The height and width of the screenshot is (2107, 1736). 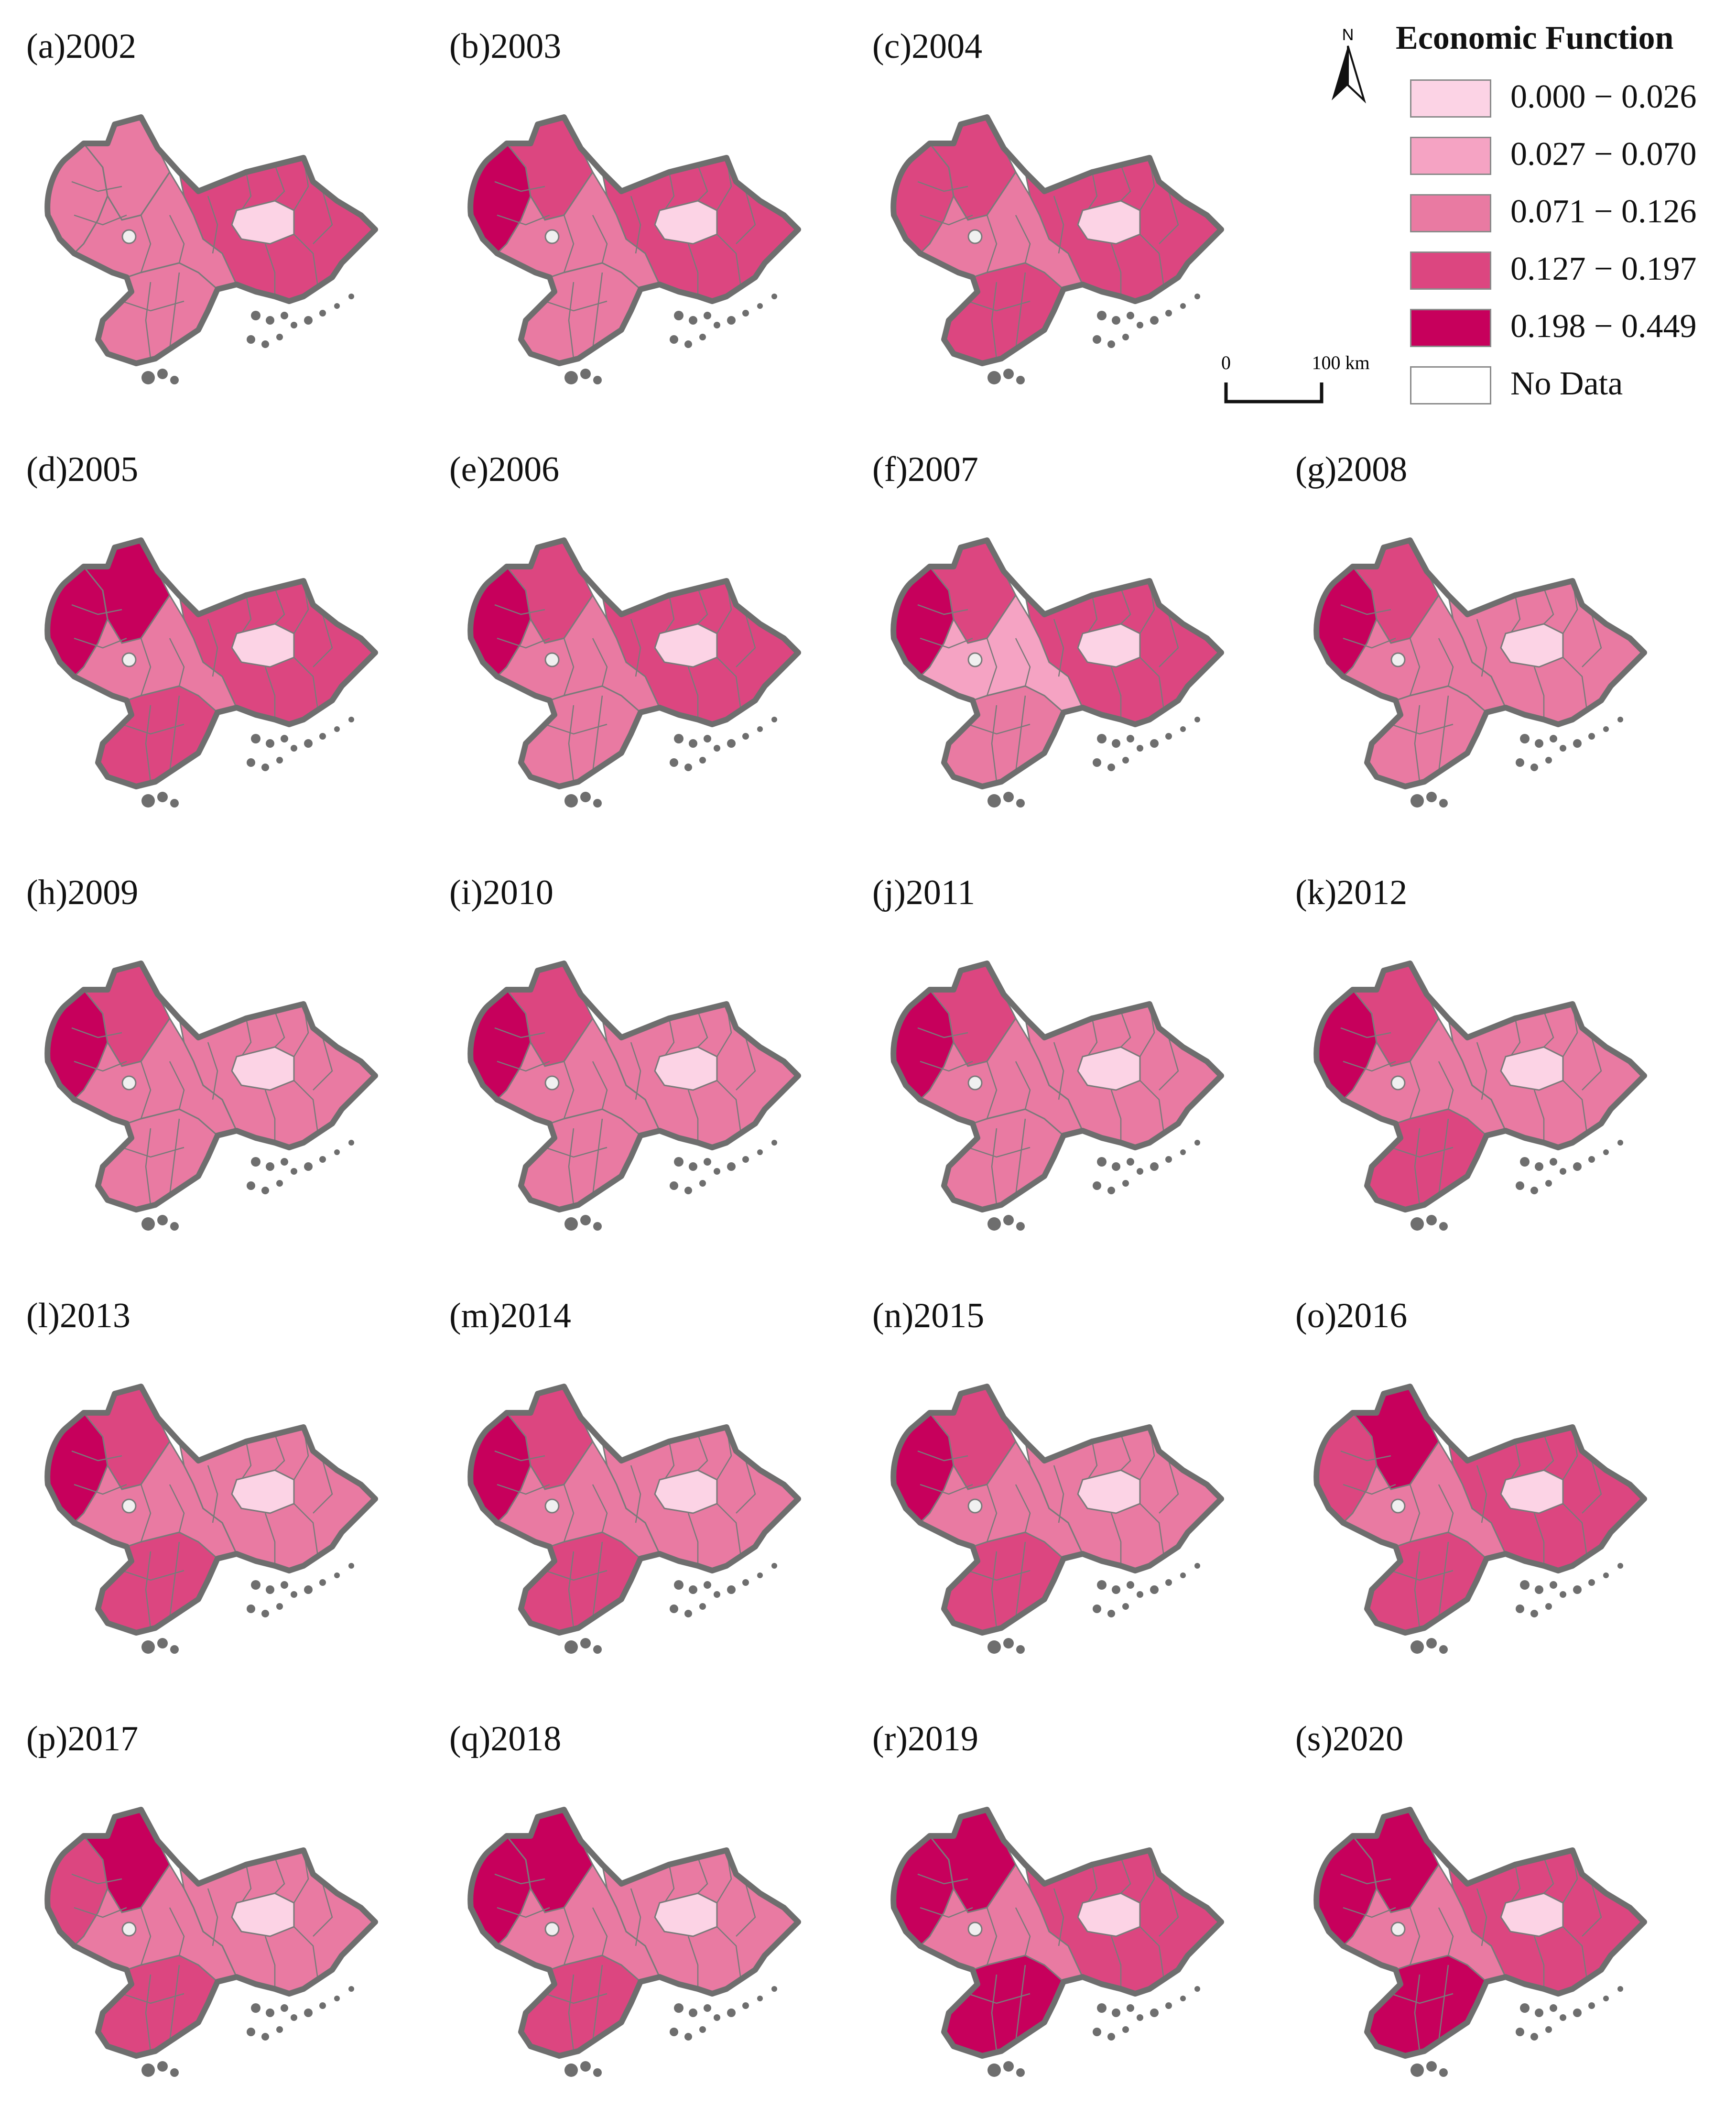 I want to click on north-arrow-left-half, so click(x=1340, y=73).